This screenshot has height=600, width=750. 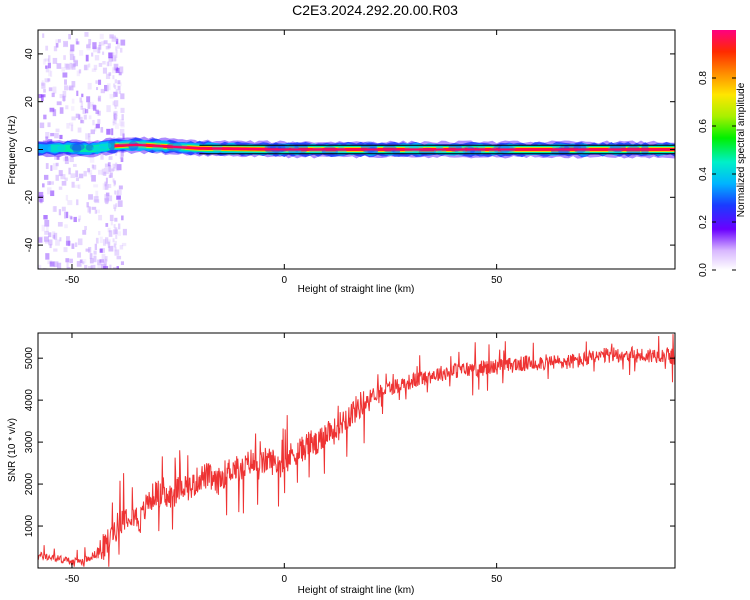 I want to click on snr-x-axis-label: Height of straight line (km), so click(x=356, y=590).